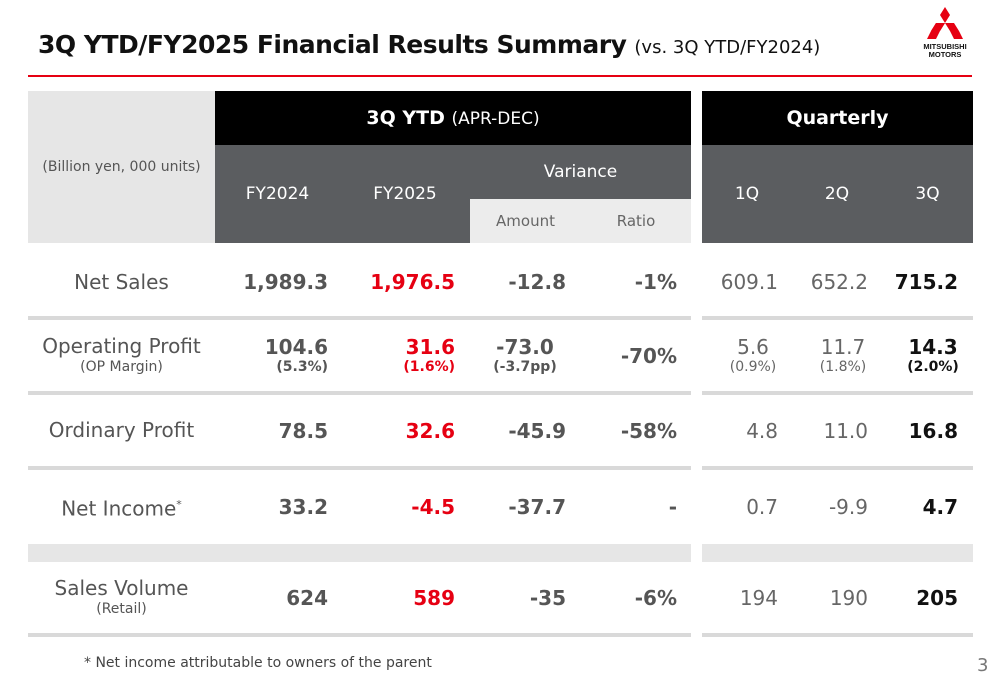 The width and height of the screenshot is (1000, 685). I want to click on row-label-sales-volume: Sales Volume (Retail), so click(121, 597).